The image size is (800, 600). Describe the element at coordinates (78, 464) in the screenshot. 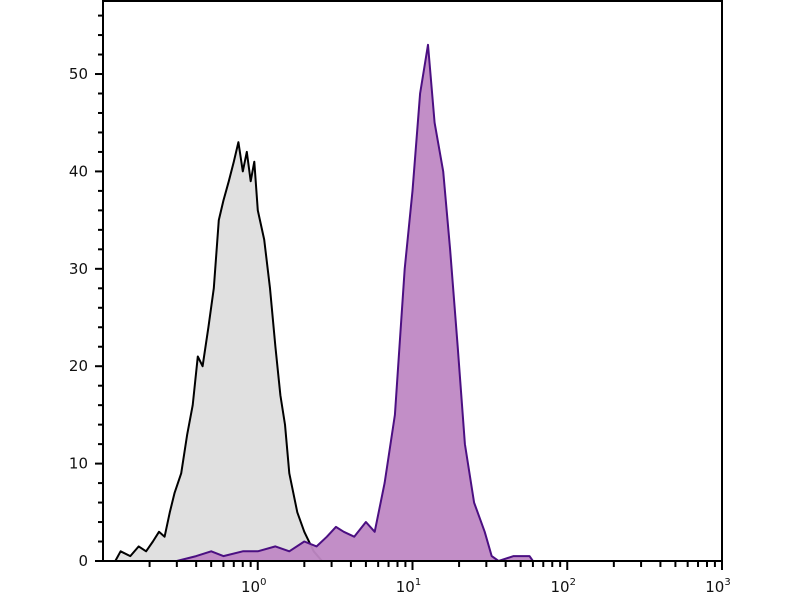

I see `y-tick-label: 10` at that location.